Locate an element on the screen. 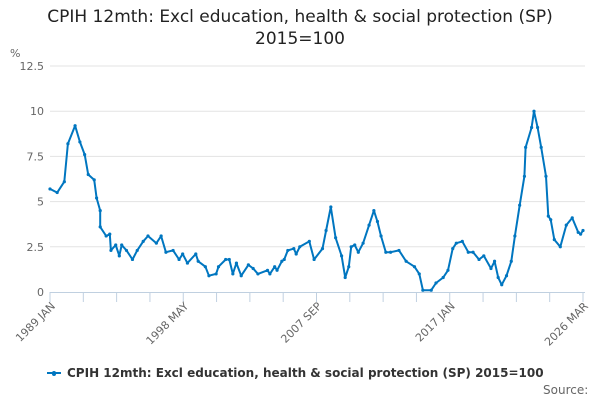 The width and height of the screenshot is (600, 400). y-tick-label: 0 is located at coordinates (40, 292).